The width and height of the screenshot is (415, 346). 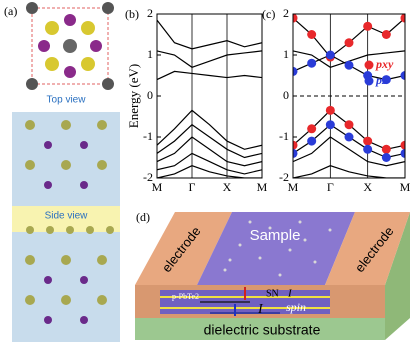 I want to click on sample-label: Sample, so click(x=275, y=235).